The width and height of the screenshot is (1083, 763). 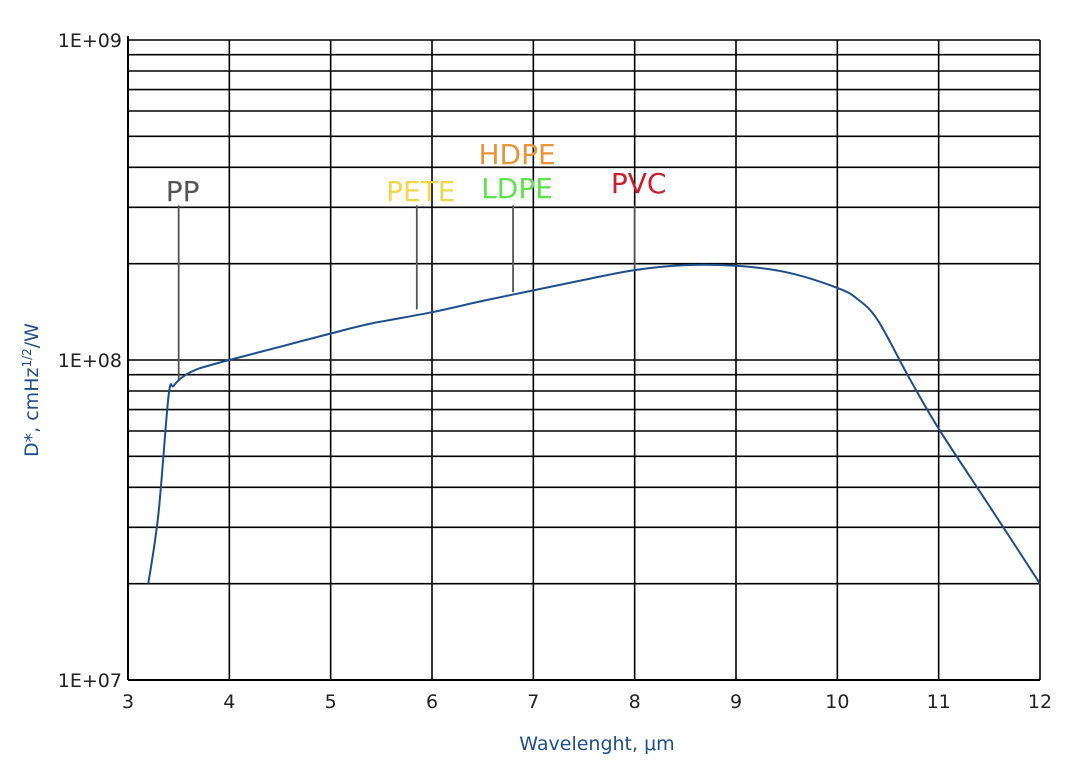 I want to click on annotation-ldpe: LDPE, so click(x=517, y=188).